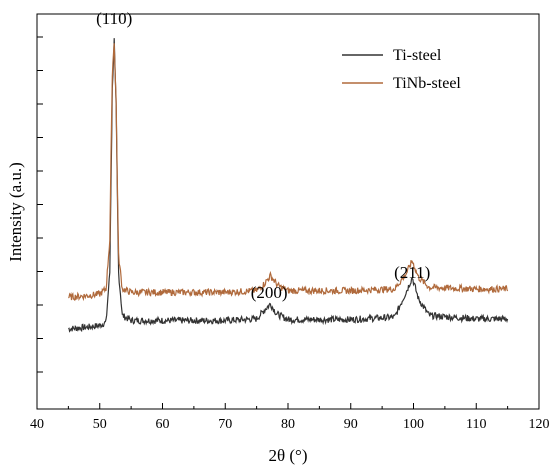 The width and height of the screenshot is (550, 472). I want to click on y-axis, so click(40, 204).